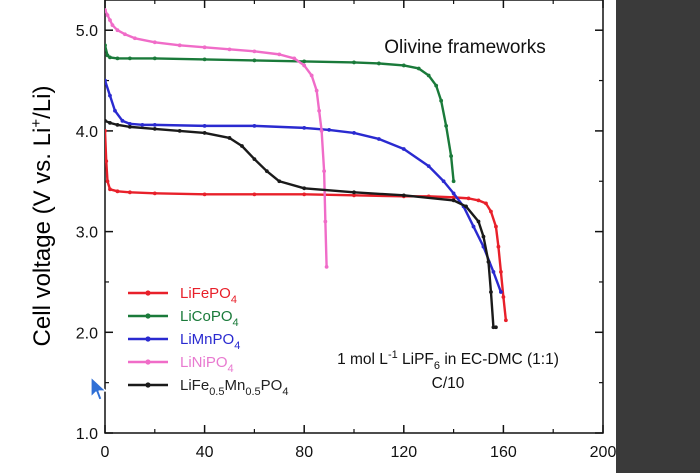 The image size is (700, 473). Describe the element at coordinates (437, 366) in the screenshot. I see `annotation-part: 6` at that location.